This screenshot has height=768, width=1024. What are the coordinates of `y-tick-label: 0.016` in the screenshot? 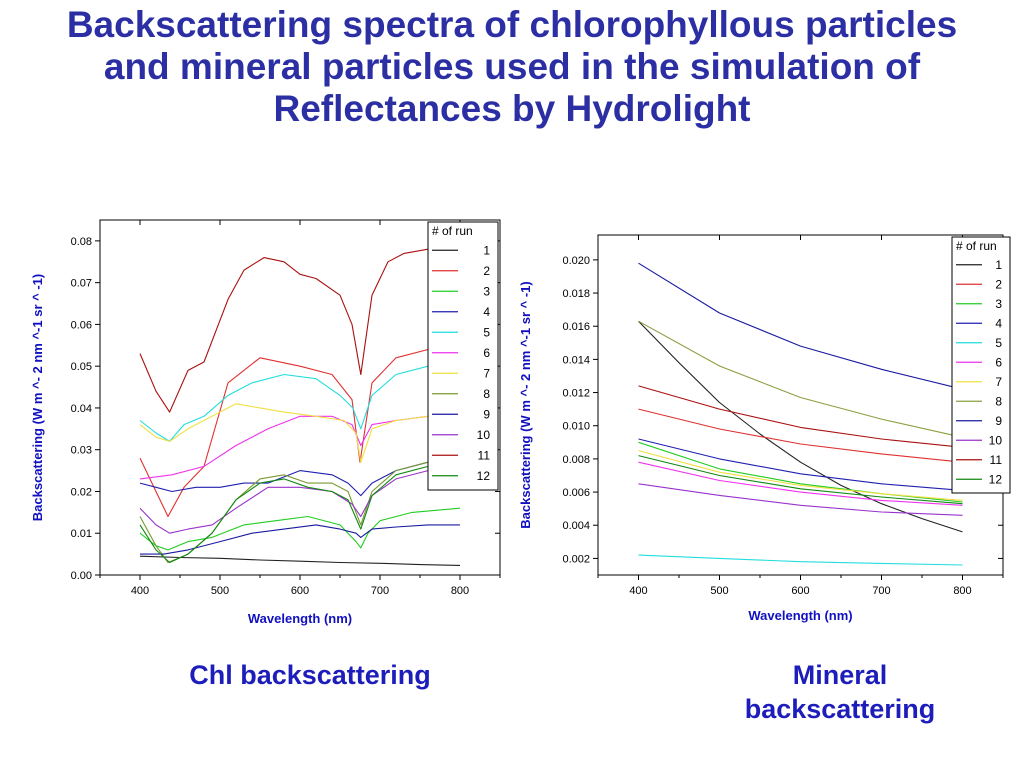 It's located at (576, 327).